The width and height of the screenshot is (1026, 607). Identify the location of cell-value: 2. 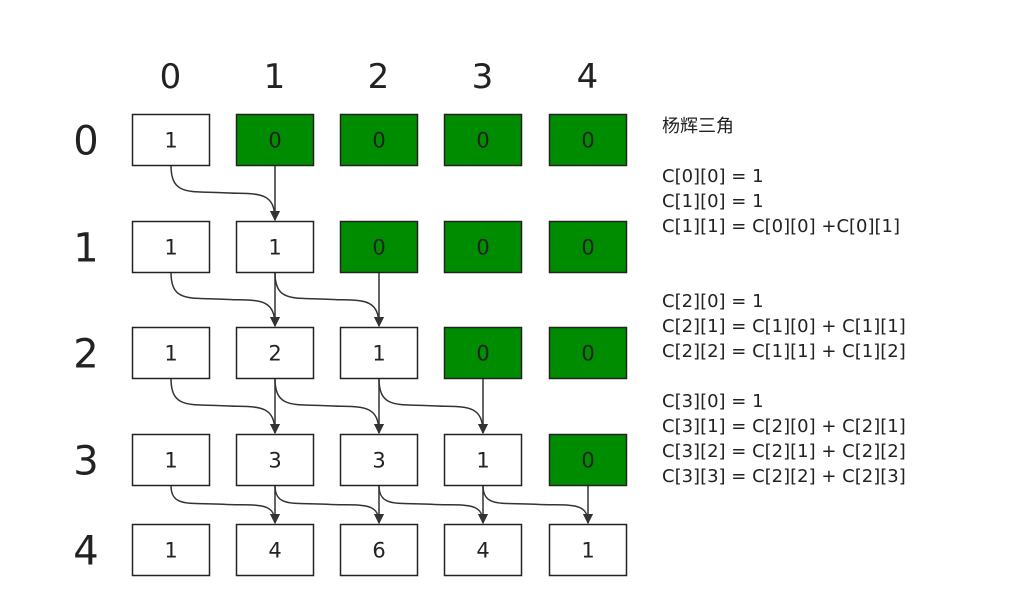
(274, 354).